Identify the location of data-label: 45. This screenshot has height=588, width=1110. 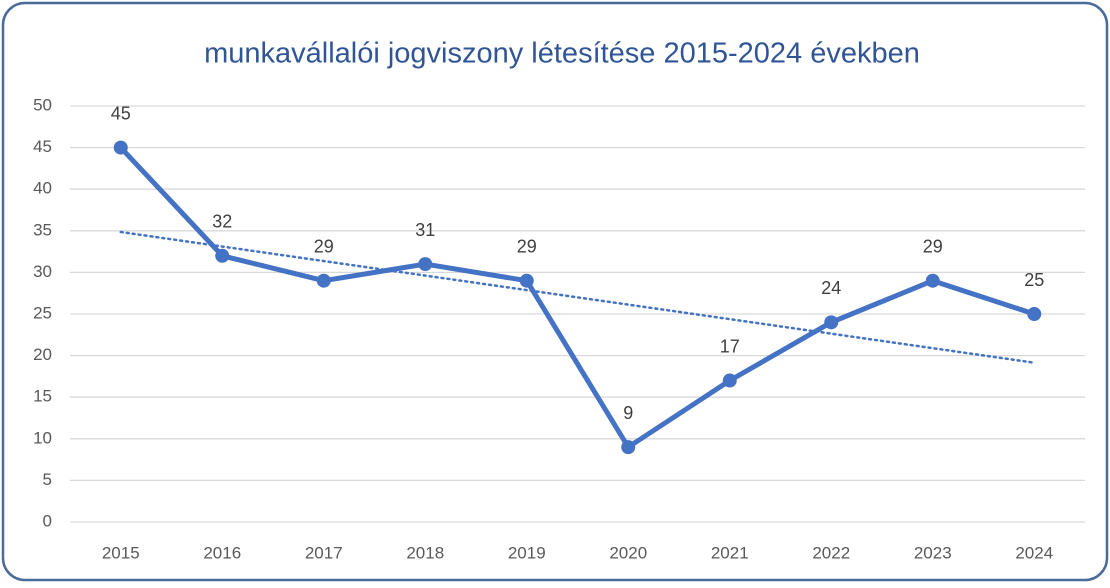
(121, 113).